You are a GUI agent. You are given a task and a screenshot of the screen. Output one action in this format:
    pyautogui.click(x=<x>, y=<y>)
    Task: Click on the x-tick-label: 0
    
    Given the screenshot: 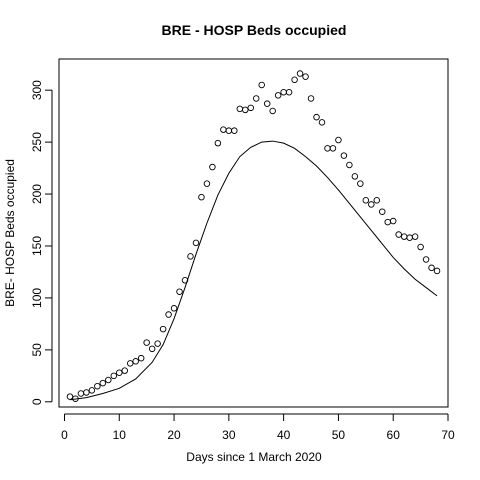 What is the action you would take?
    pyautogui.click(x=64, y=435)
    